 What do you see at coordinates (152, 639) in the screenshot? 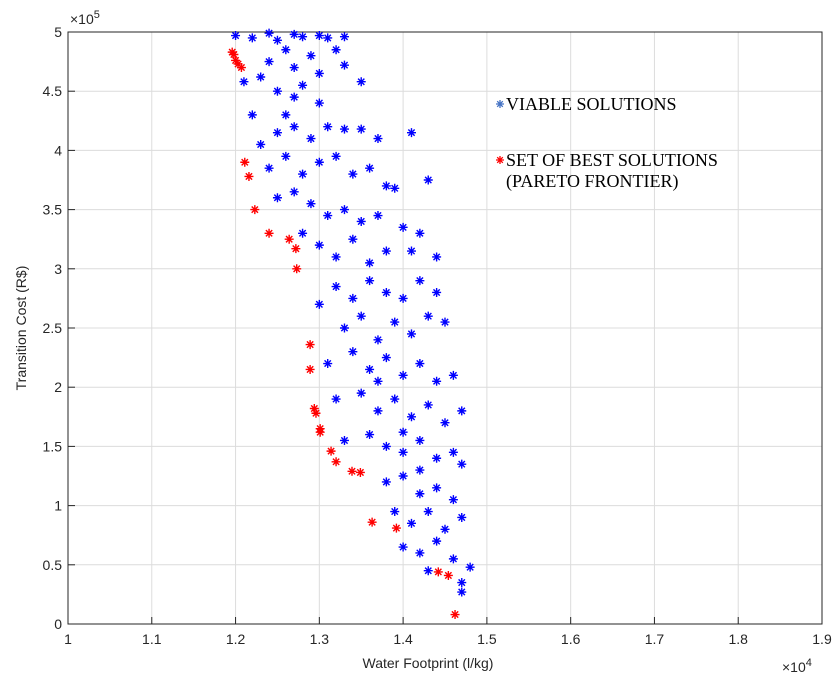
I see `x-tick-label: 1.1` at bounding box center [152, 639].